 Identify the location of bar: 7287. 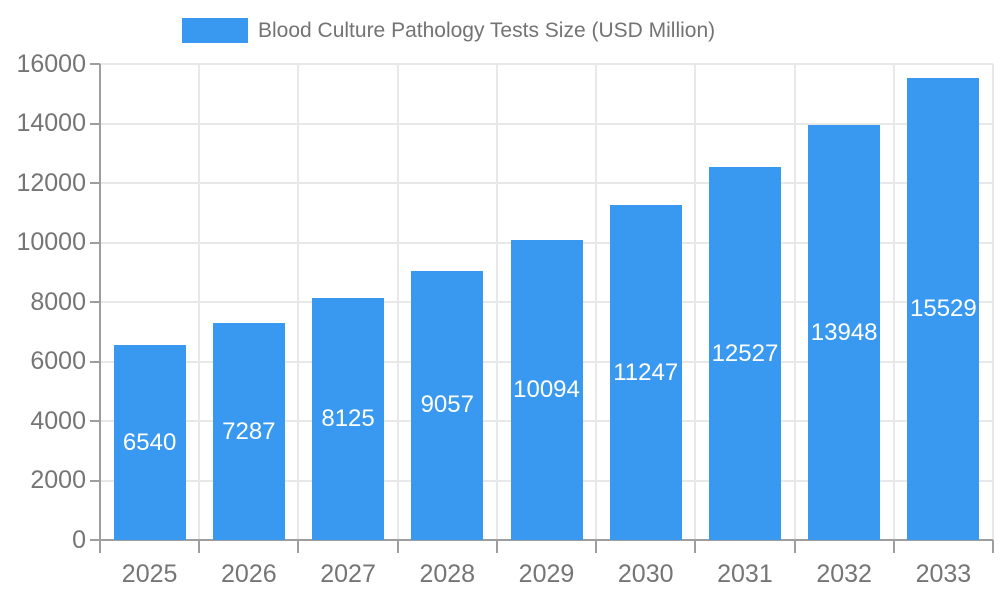
(248, 431).